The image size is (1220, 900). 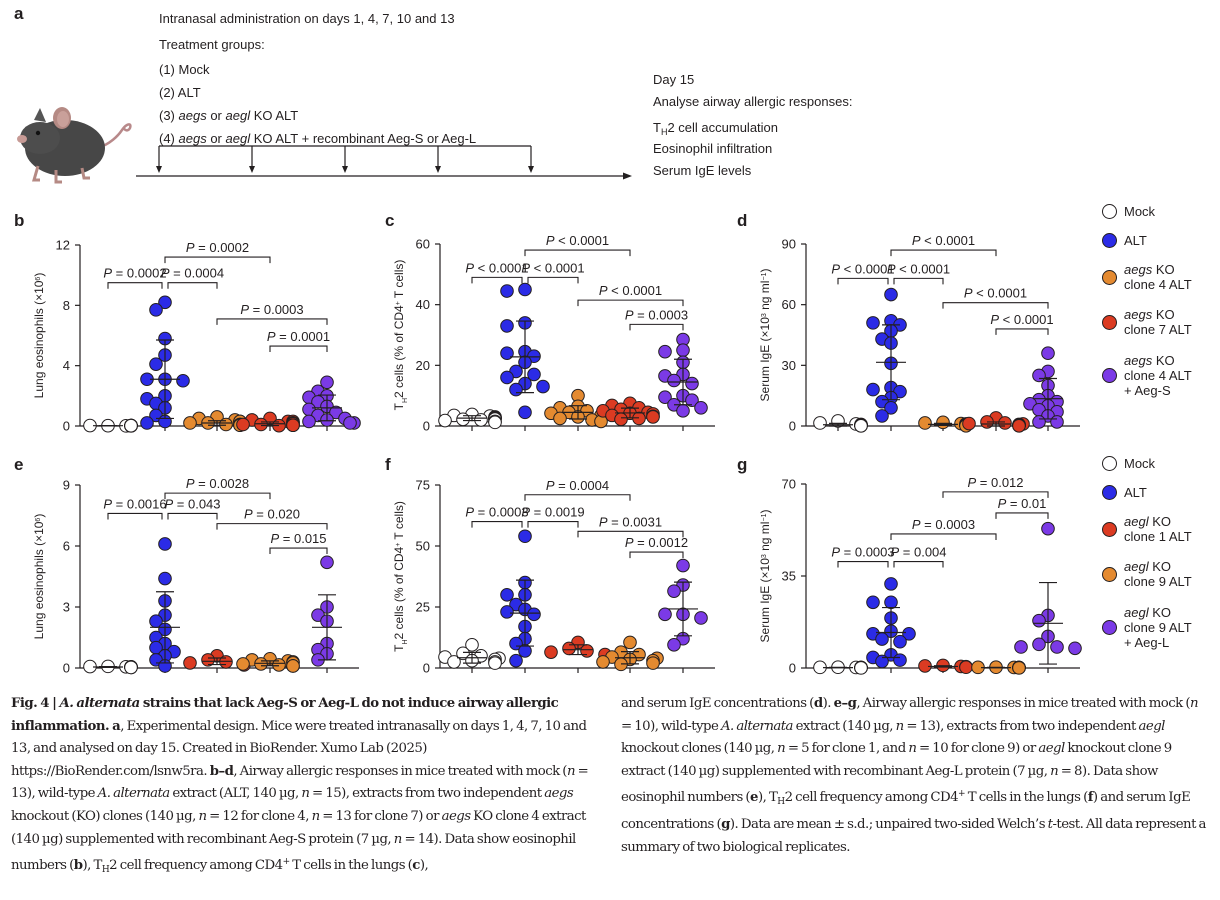 I want to click on p-value-label: P = 0.0012, so click(x=656, y=542).